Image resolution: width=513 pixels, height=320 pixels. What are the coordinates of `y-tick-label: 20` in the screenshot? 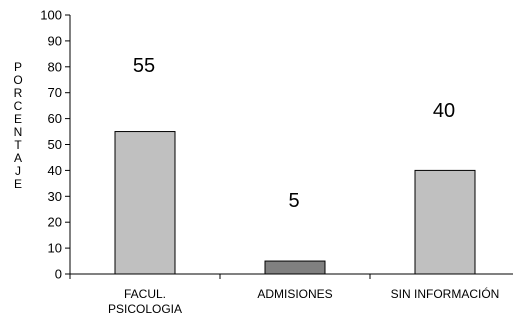 It's located at (55, 222).